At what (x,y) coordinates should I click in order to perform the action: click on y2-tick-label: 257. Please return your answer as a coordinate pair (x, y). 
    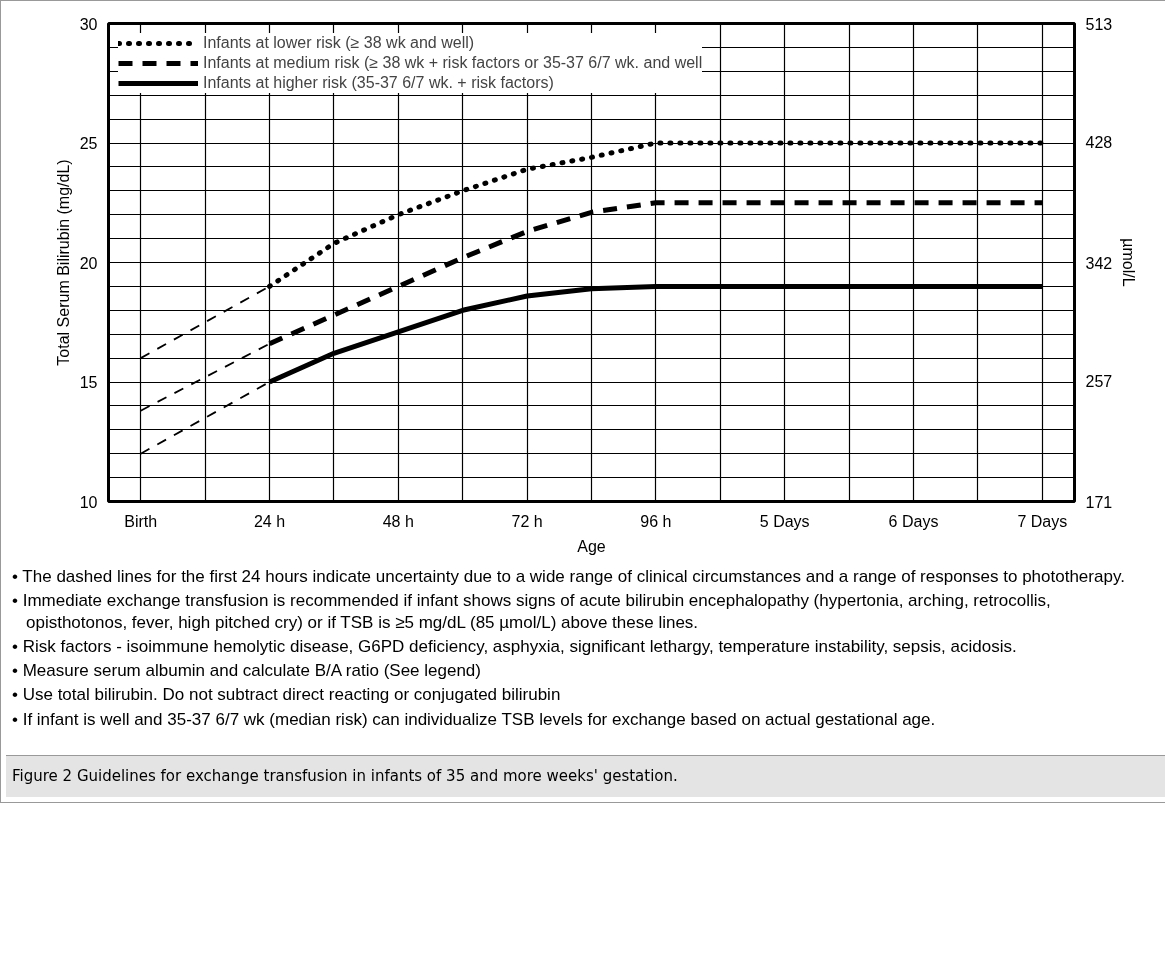
    Looking at the image, I should click on (1099, 382).